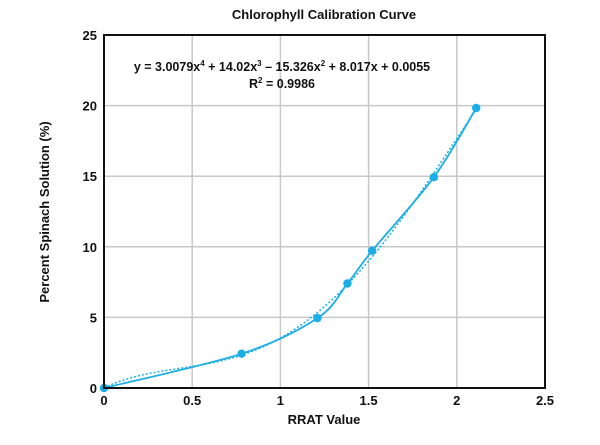  What do you see at coordinates (545, 400) in the screenshot?
I see `x-tick-label: 2.5` at bounding box center [545, 400].